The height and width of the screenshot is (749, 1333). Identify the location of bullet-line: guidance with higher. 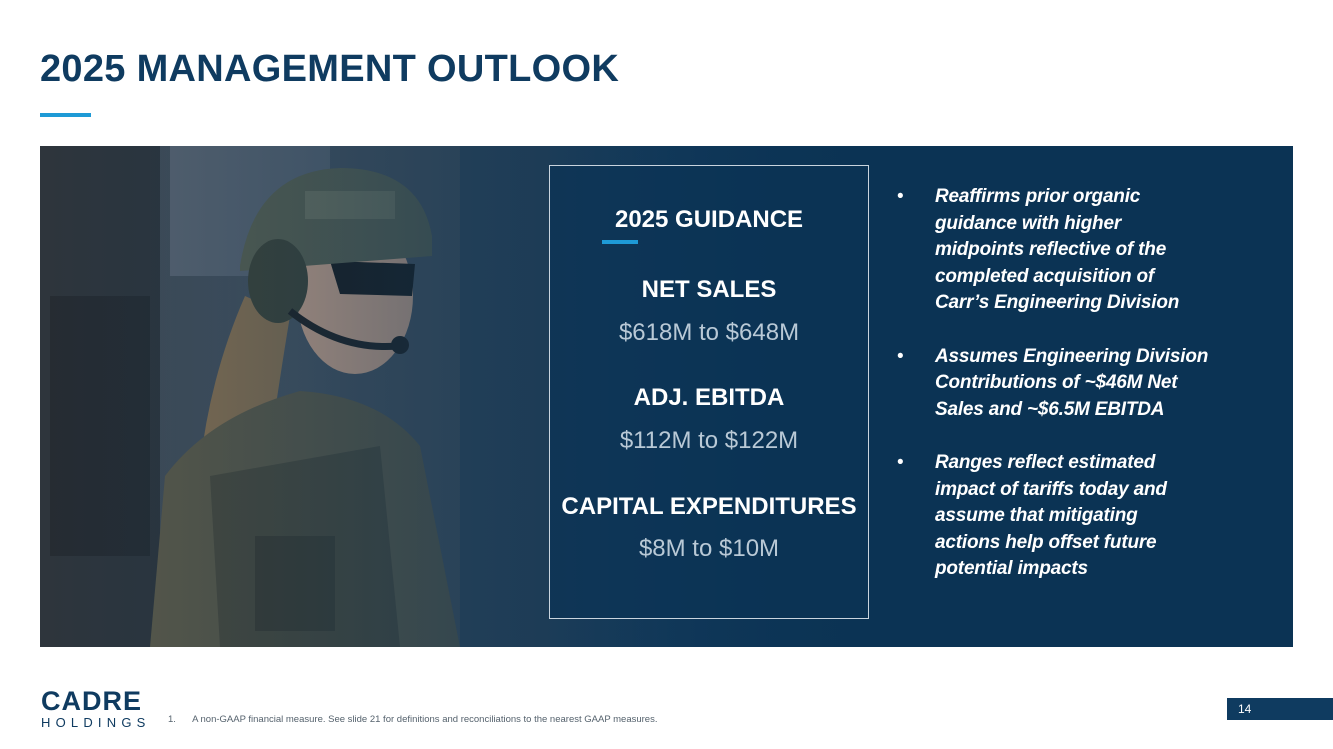
(1028, 223).